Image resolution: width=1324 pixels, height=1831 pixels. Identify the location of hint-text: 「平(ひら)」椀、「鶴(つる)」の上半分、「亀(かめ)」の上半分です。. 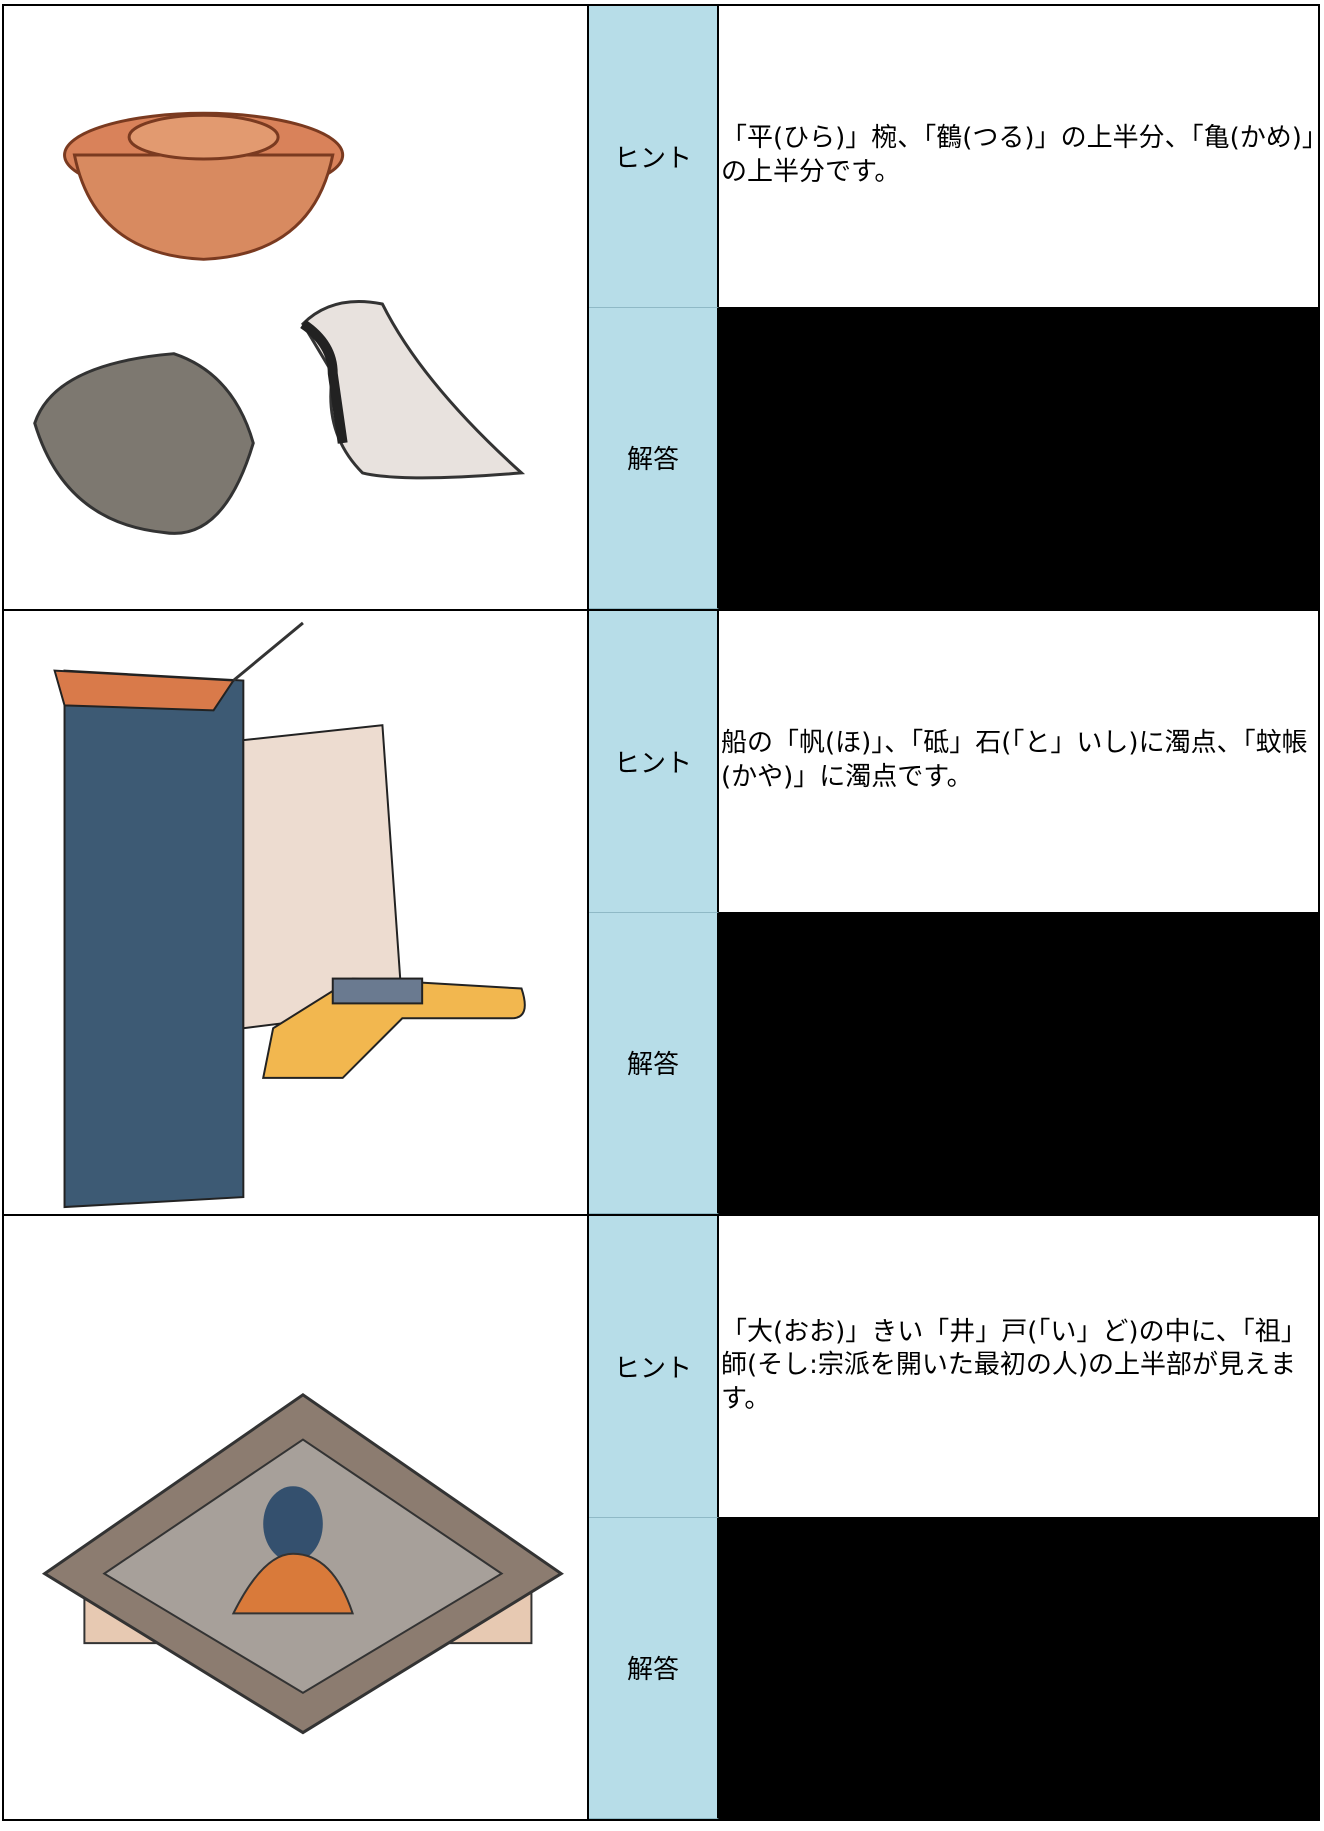
(1018, 157).